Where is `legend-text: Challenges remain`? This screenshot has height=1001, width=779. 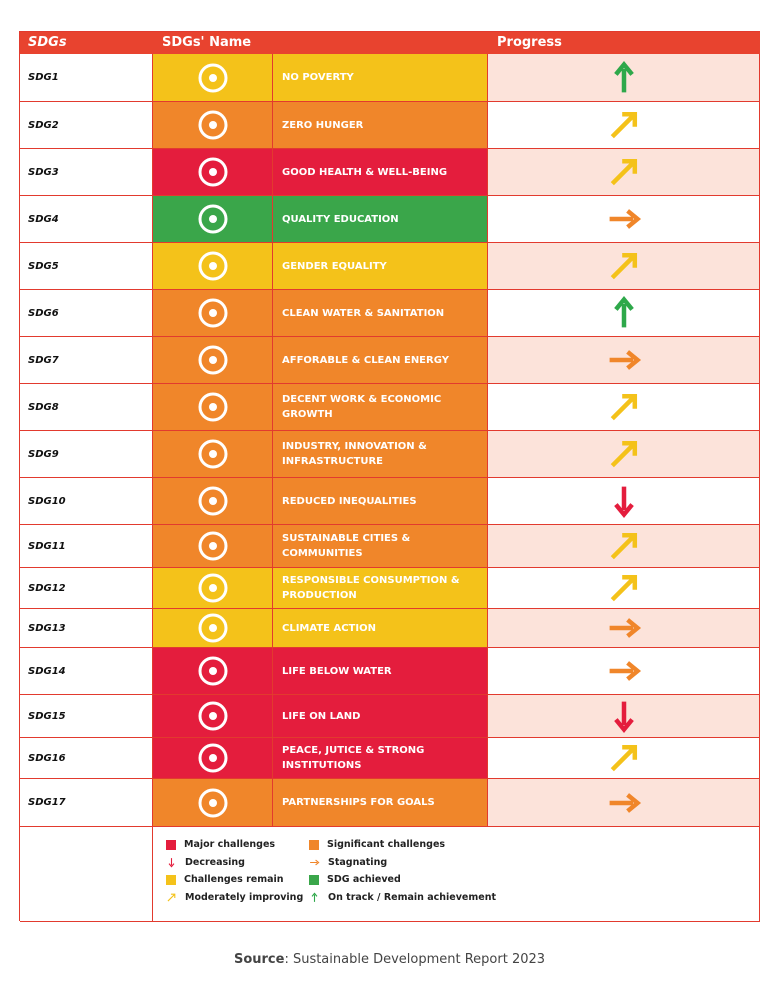 legend-text: Challenges remain is located at coordinates (234, 879).